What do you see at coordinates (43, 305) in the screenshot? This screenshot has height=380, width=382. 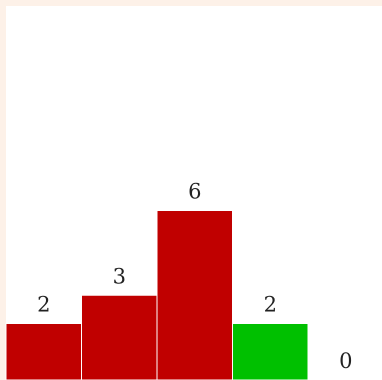 I see `bar-value-label-1: 2` at bounding box center [43, 305].